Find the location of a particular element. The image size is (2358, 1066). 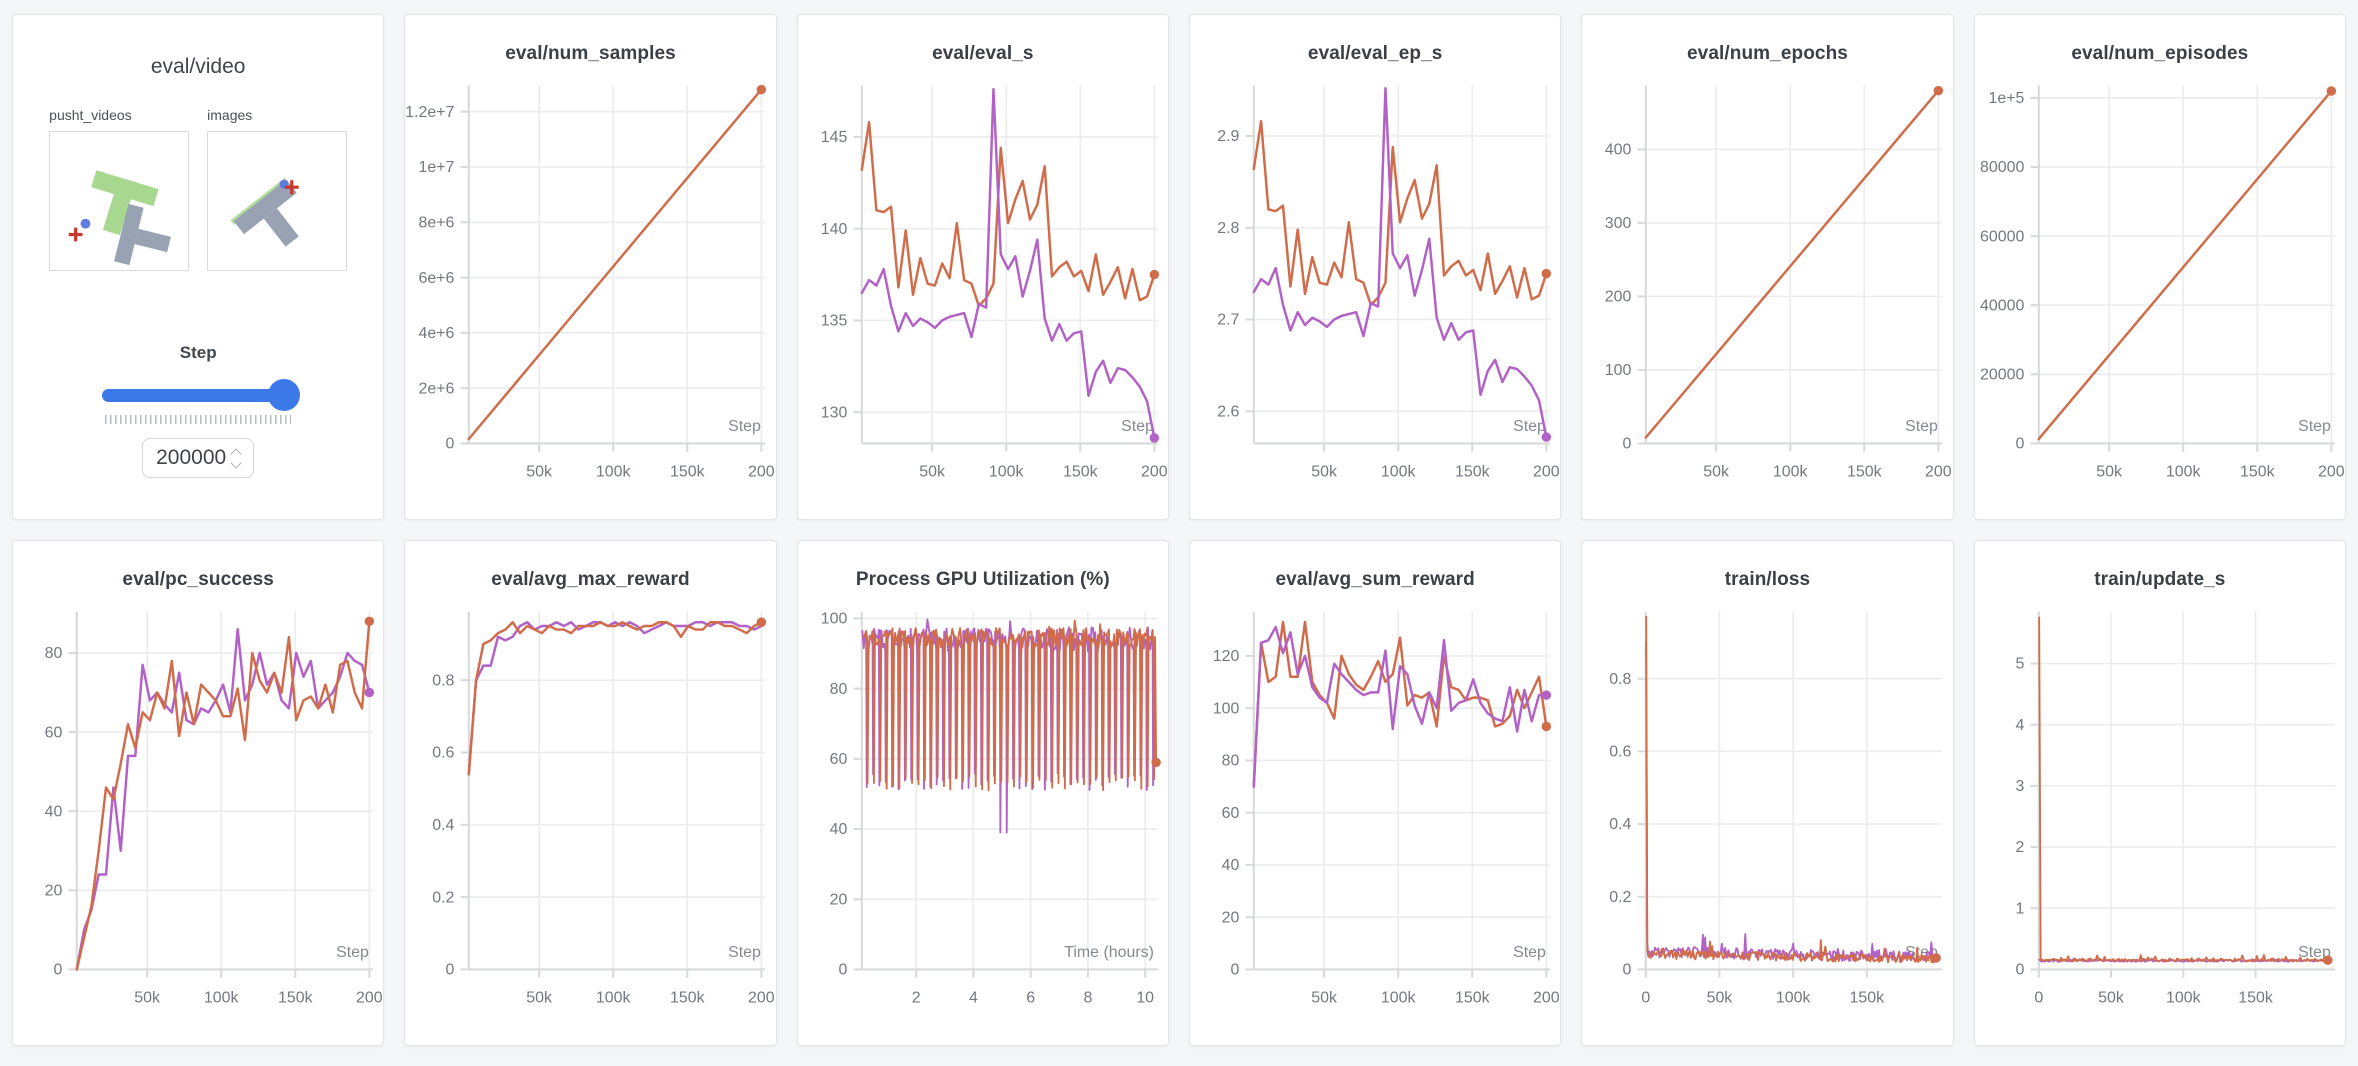

y-tick-label: 1 is located at coordinates (2019, 908).